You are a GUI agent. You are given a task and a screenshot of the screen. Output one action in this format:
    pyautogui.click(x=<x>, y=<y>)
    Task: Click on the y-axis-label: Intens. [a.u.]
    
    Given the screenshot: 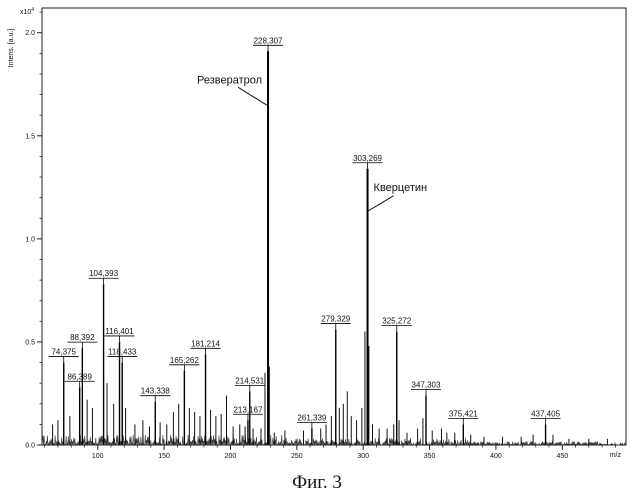 What is the action you would take?
    pyautogui.click(x=11, y=48)
    